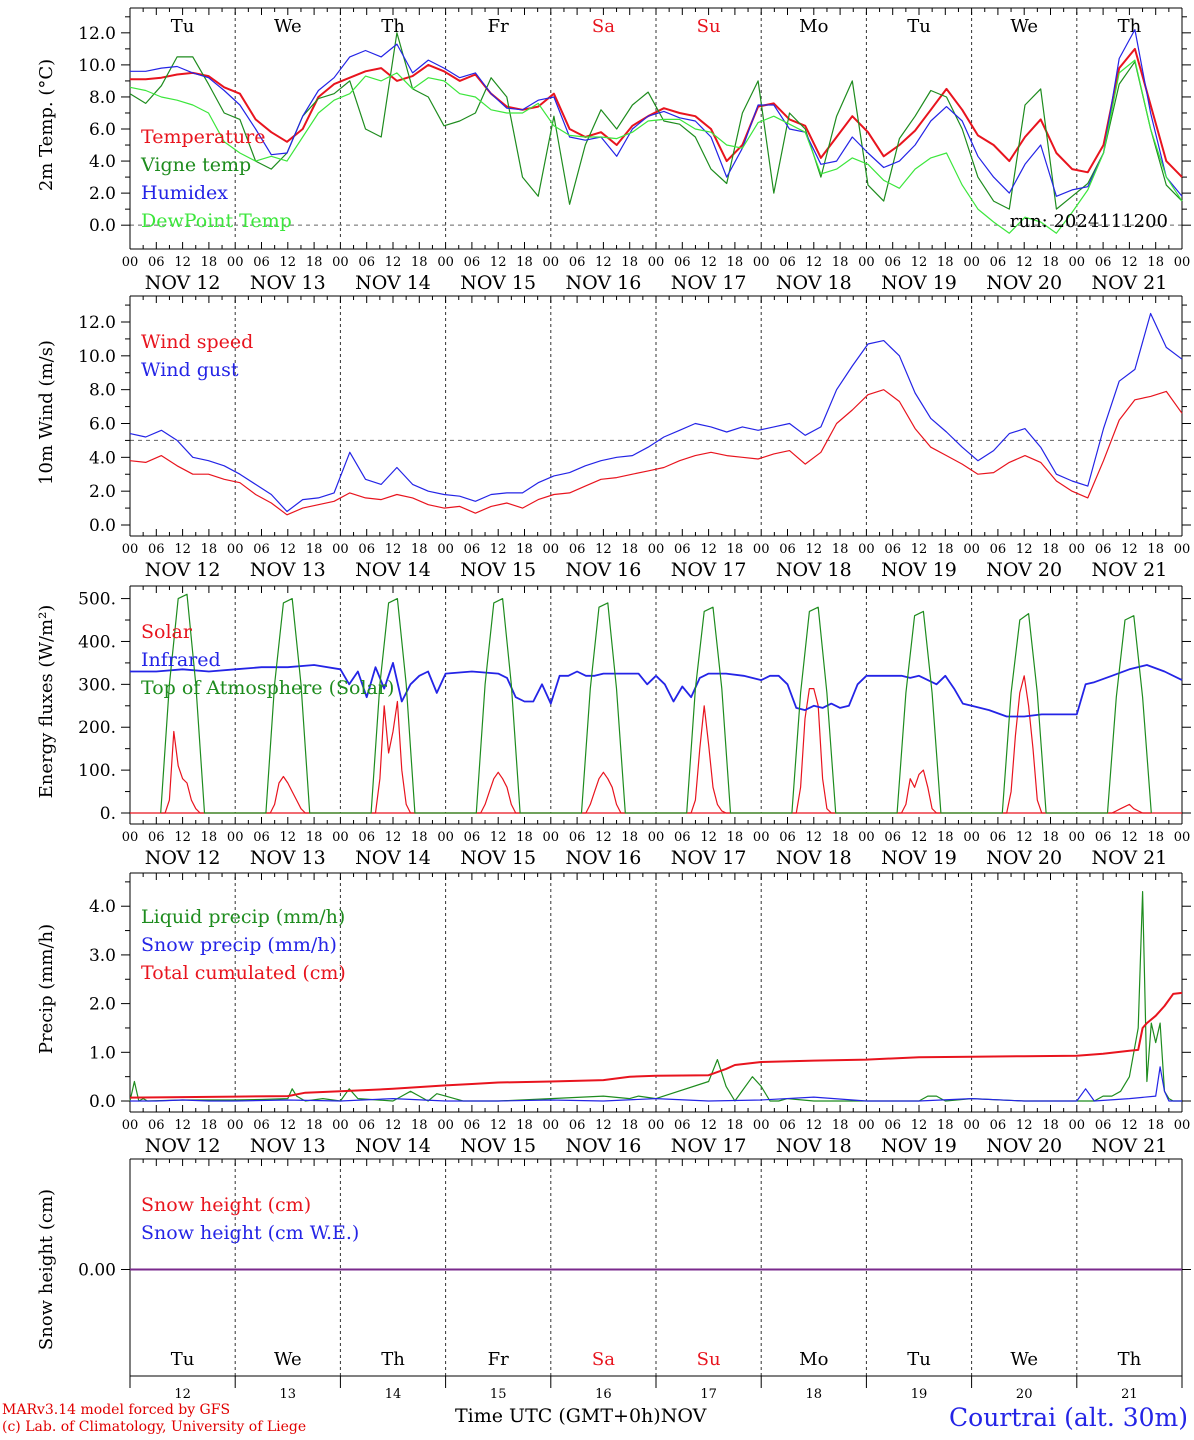 This screenshot has height=1440, width=1194. Describe the element at coordinates (1068, 1417) in the screenshot. I see `station-name: Courtrai (alt. 30m)` at that location.